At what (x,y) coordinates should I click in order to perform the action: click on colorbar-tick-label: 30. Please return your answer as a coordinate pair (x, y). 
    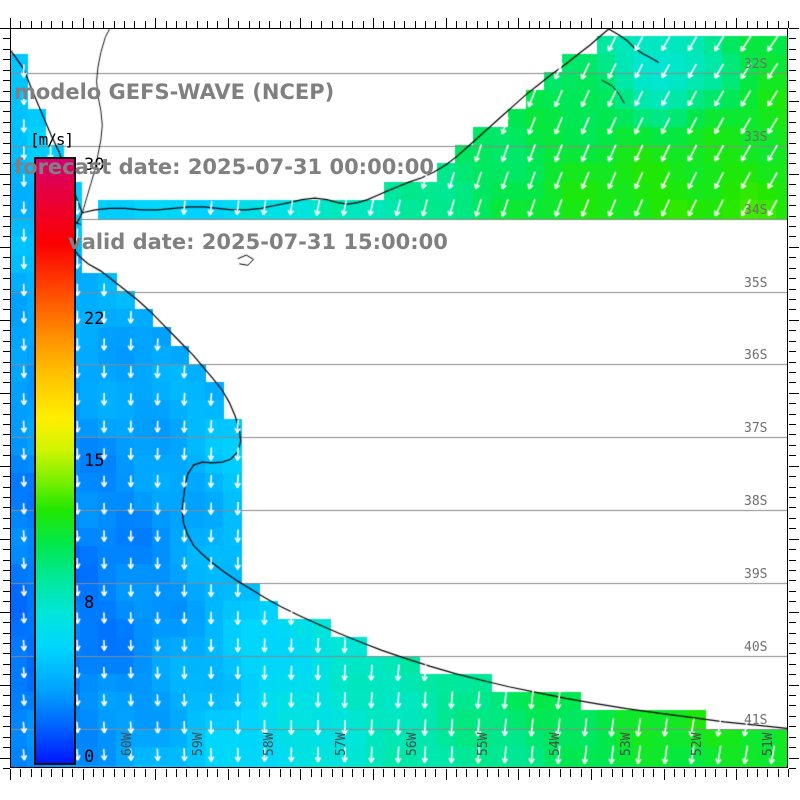
    Looking at the image, I should click on (94, 165).